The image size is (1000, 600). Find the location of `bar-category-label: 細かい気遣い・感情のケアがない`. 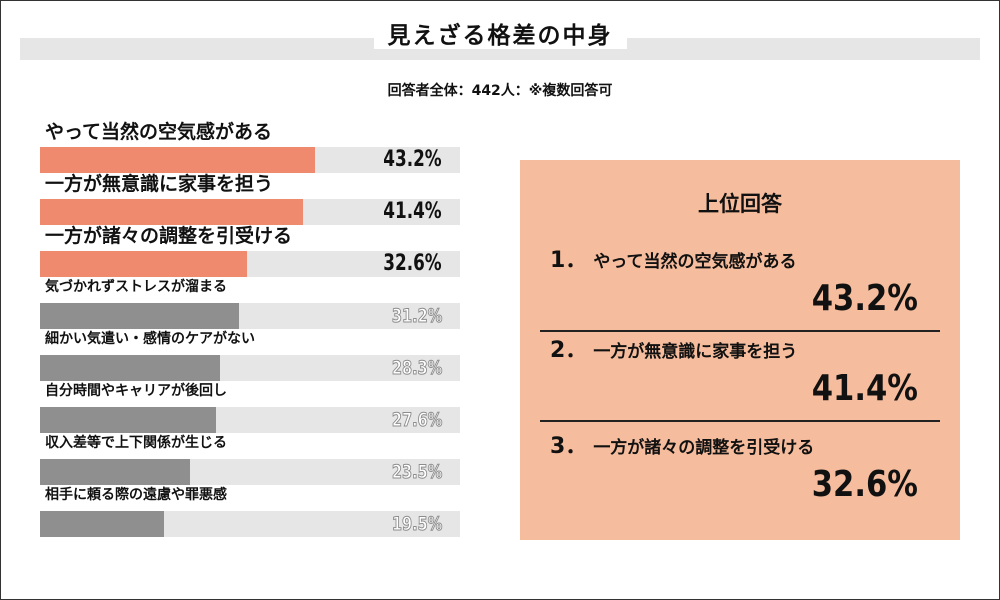

bar-category-label: 細かい気遣い・感情のケアがない is located at coordinates (150, 339).